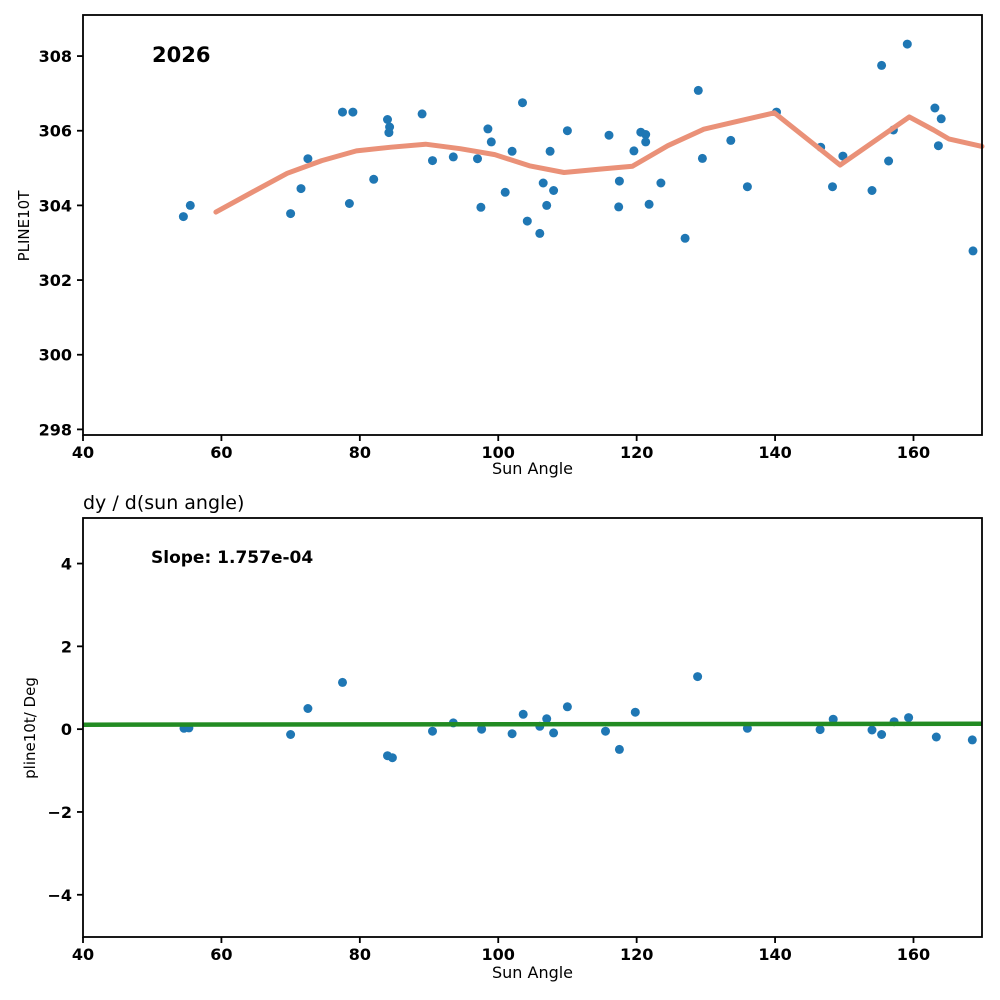  I want to click on y-tick-label: 0, so click(66, 729).